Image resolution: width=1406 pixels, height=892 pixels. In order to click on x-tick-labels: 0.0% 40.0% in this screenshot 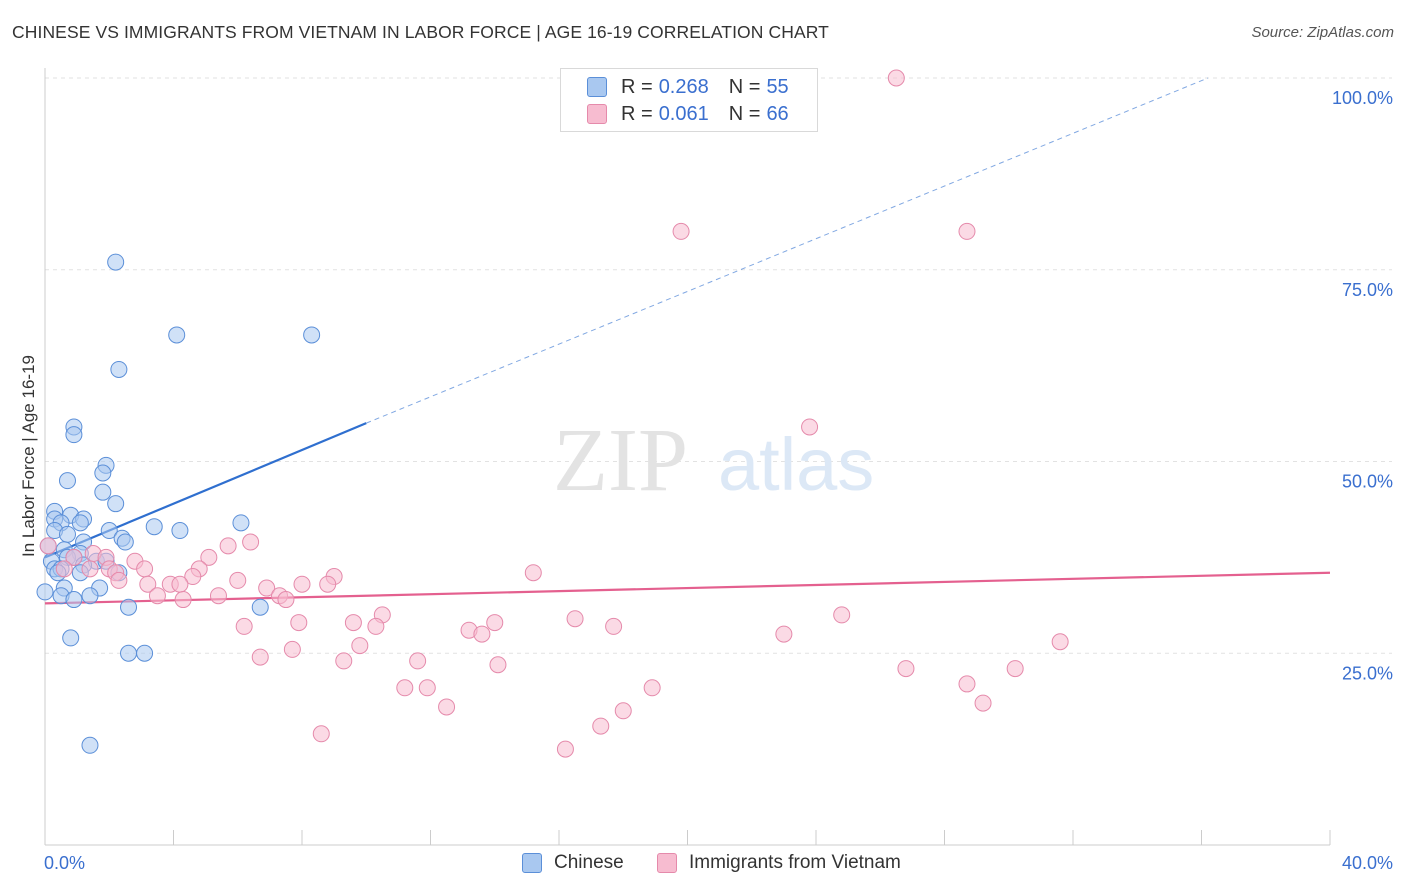, I will do `click(718, 863)`.